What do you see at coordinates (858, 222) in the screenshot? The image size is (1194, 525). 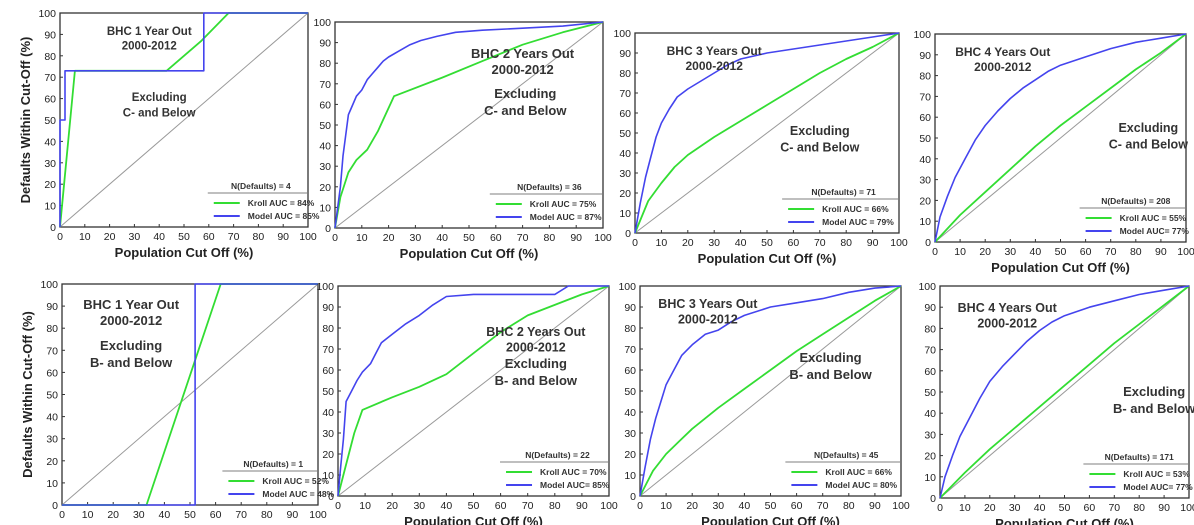 I see `model-legend-label: Model AUC = 79%` at bounding box center [858, 222].